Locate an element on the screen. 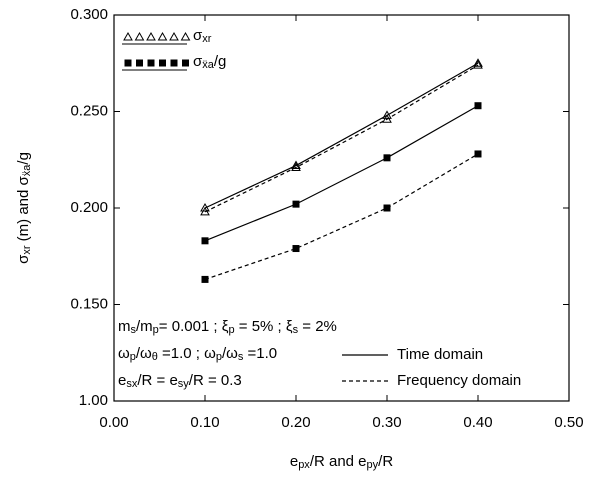 This screenshot has width=591, height=480. subscript: θ is located at coordinates (155, 357).